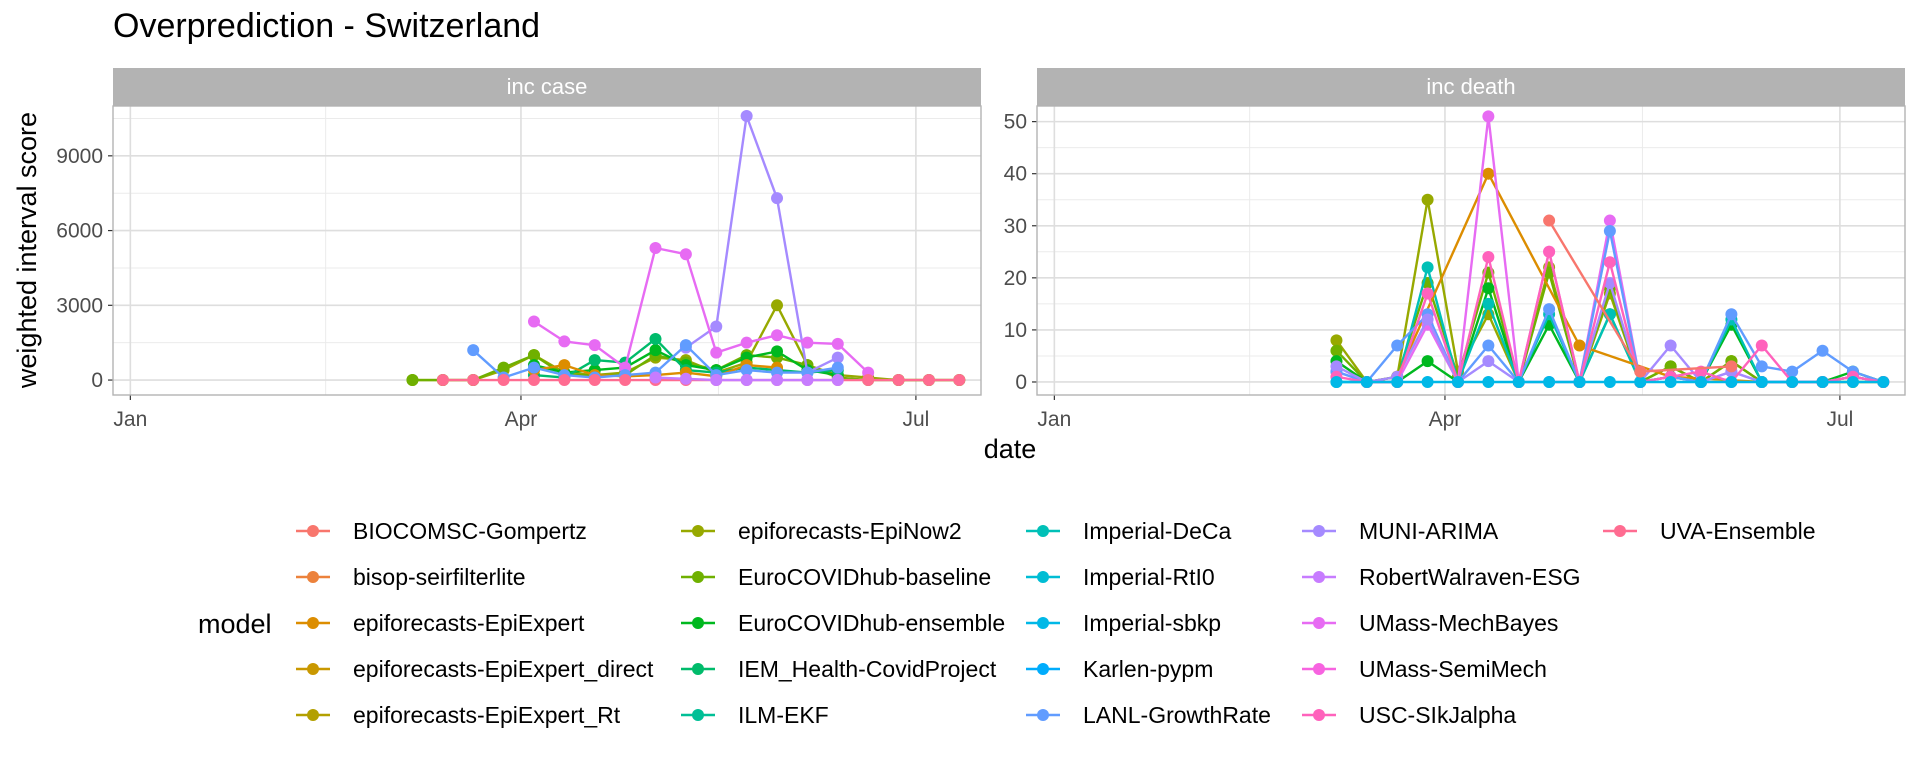 This screenshot has height=768, width=1920. I want to click on series-Imperial-sbkp, so click(1610, 381).